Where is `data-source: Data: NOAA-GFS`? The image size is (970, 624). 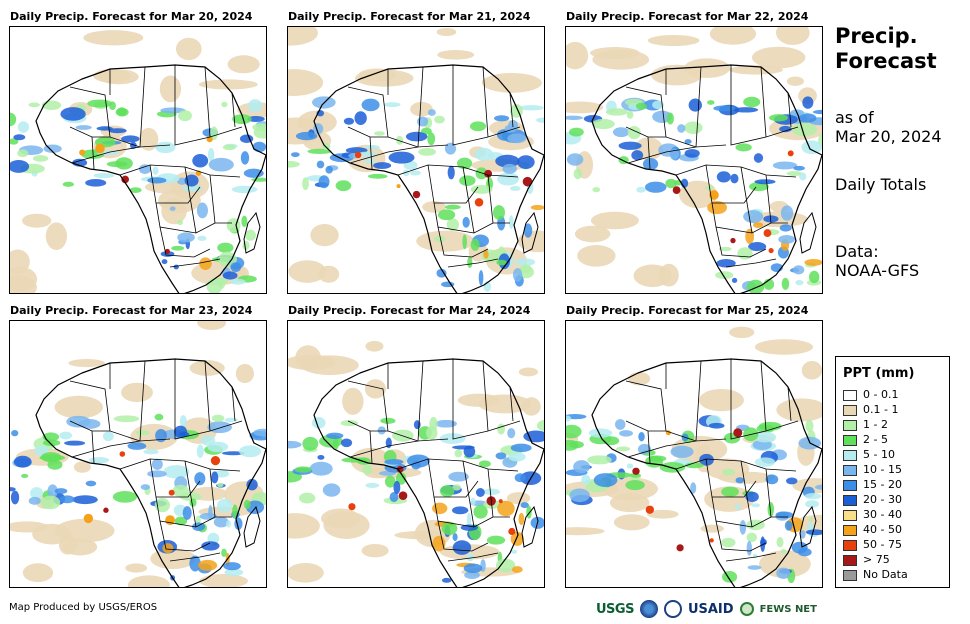
data-source: Data: NOAA-GFS is located at coordinates (877, 261).